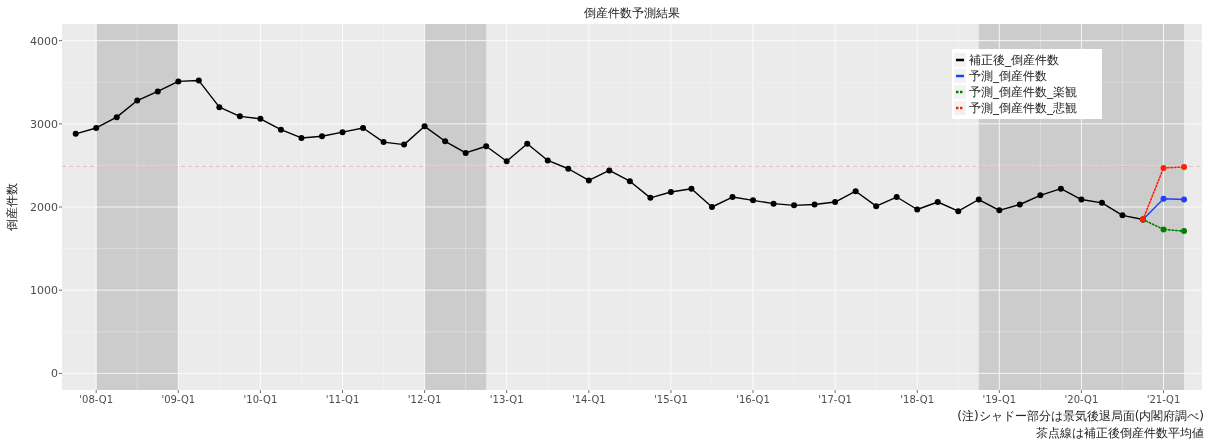 The height and width of the screenshot is (443, 1210). Describe the element at coordinates (178, 399) in the screenshot. I see `x-tick-label: '09-Q1` at that location.